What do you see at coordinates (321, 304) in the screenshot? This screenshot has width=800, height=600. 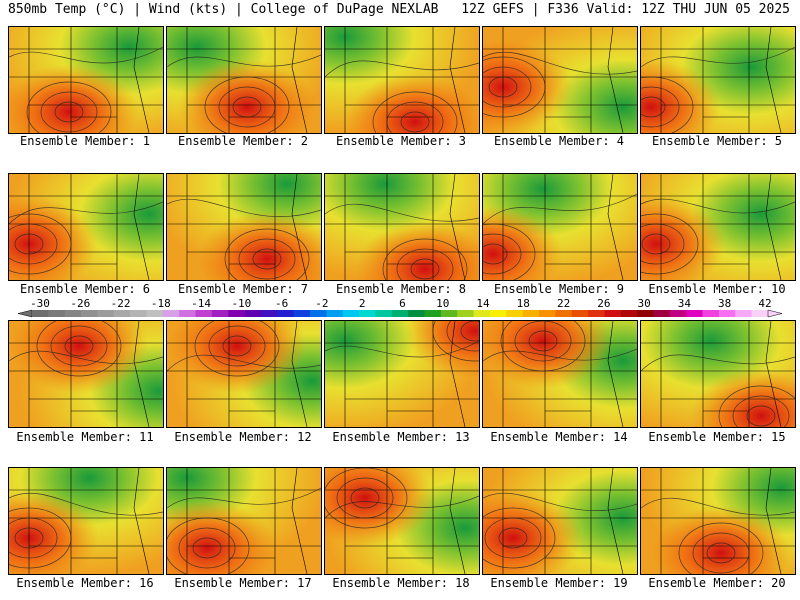 I see `colorbar-tick-label: -2` at bounding box center [321, 304].